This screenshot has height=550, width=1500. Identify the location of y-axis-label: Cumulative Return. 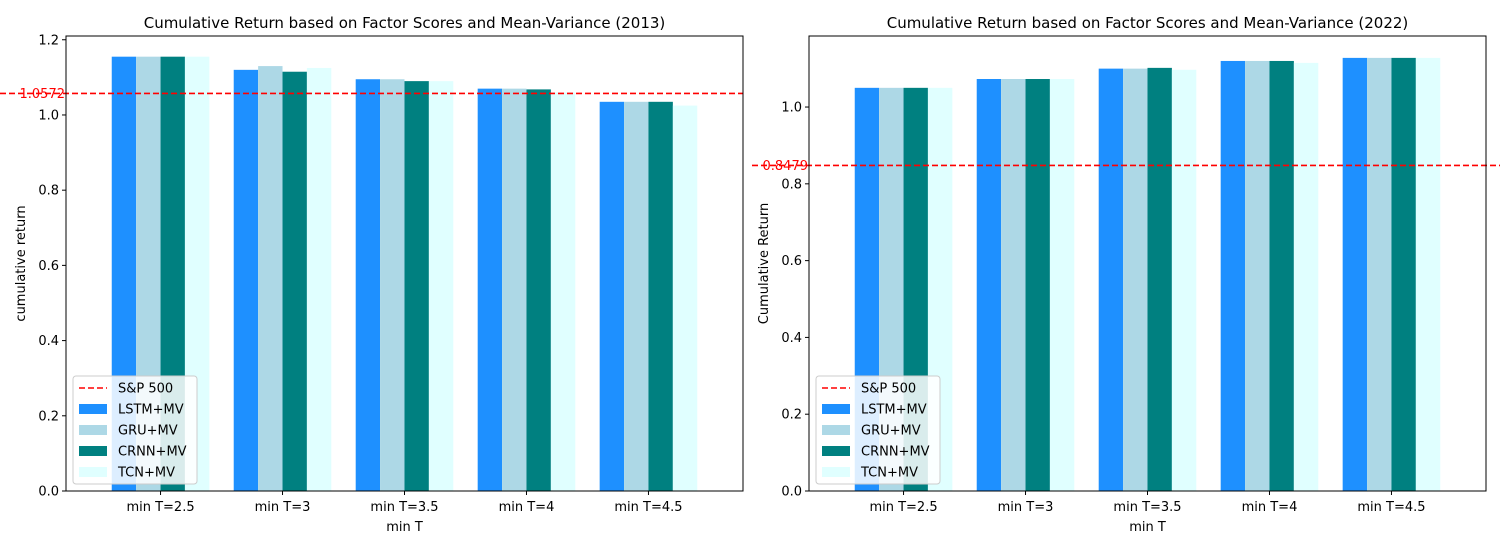
(764, 263).